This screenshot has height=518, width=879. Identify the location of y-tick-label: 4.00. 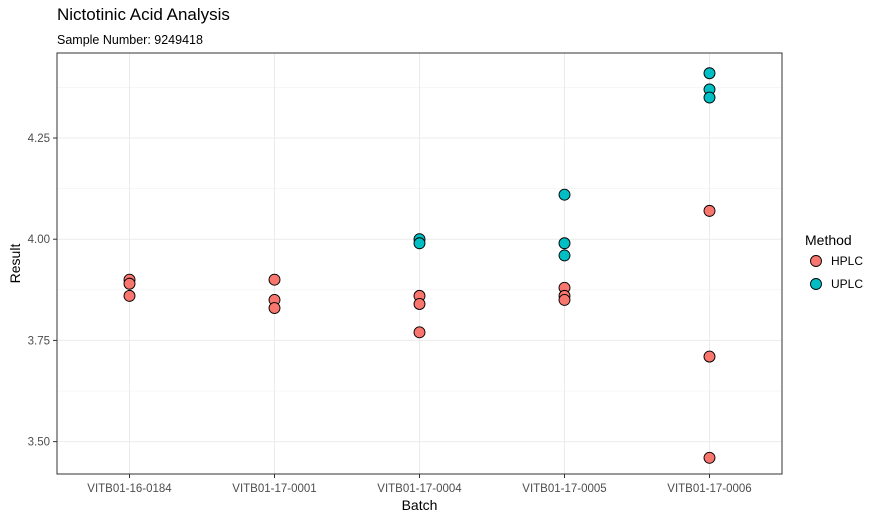
(39, 240).